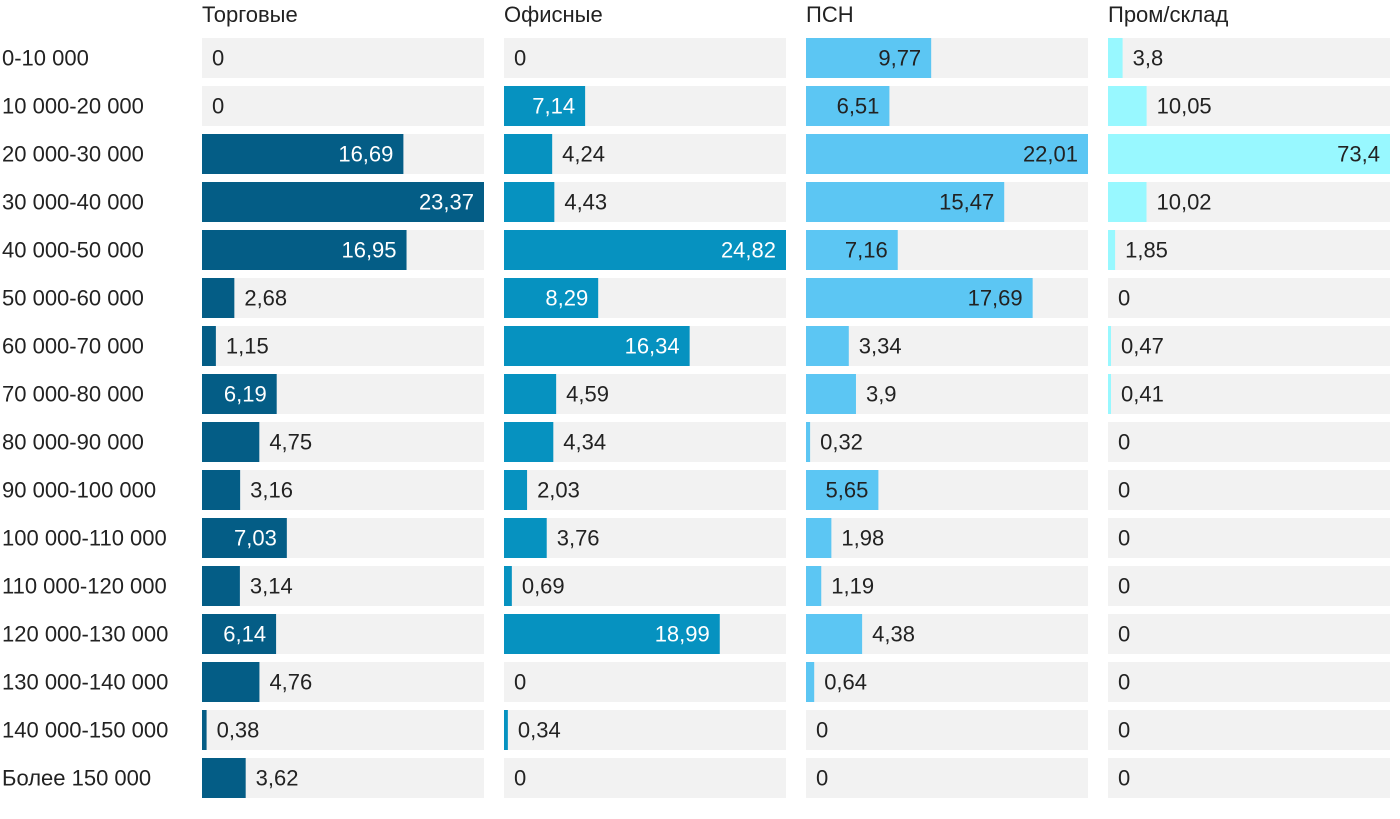 This screenshot has width=1400, height=819. I want to click on category-label: 130 000-140 000, so click(85, 682).